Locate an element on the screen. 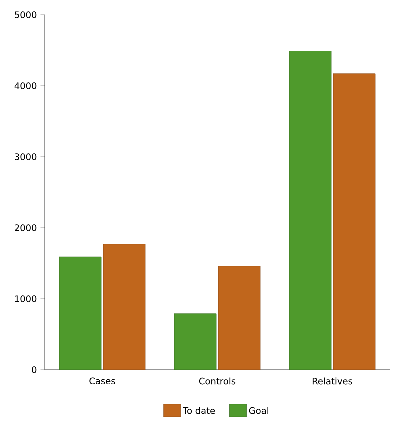 The height and width of the screenshot is (440, 403). y-tick-label: 1000 is located at coordinates (26, 299).